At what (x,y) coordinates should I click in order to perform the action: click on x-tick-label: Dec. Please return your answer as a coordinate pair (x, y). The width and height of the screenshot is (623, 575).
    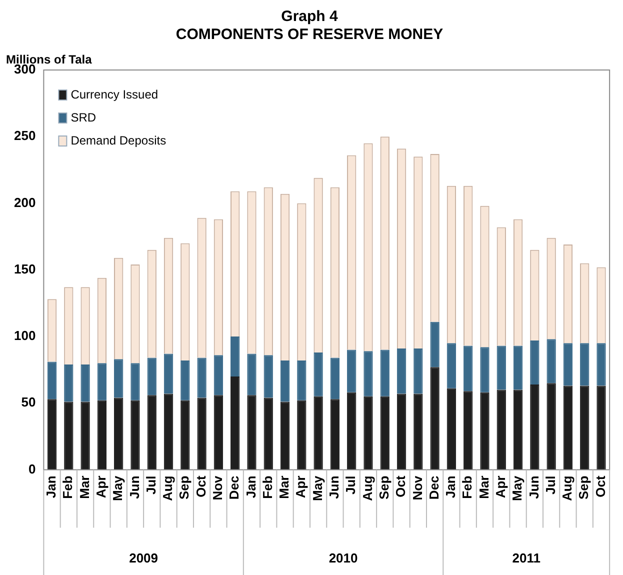
    Looking at the image, I should click on (234, 488).